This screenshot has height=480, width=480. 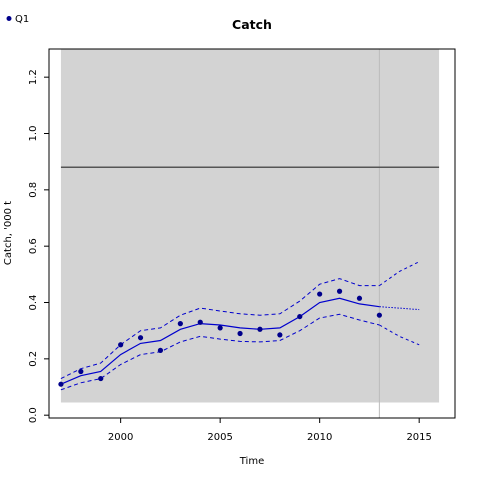 I want to click on y-tick-label: 0.8, so click(x=33, y=190).